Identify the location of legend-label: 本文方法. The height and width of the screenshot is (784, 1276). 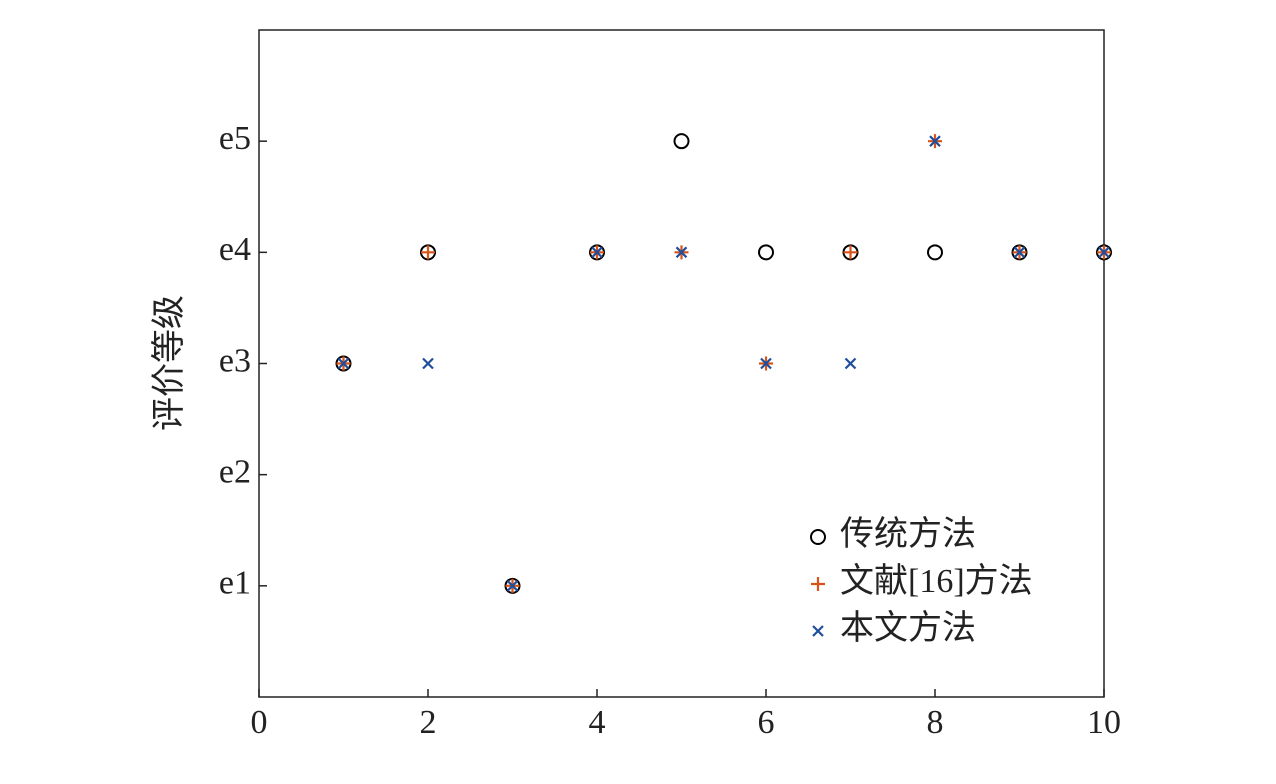
(908, 628).